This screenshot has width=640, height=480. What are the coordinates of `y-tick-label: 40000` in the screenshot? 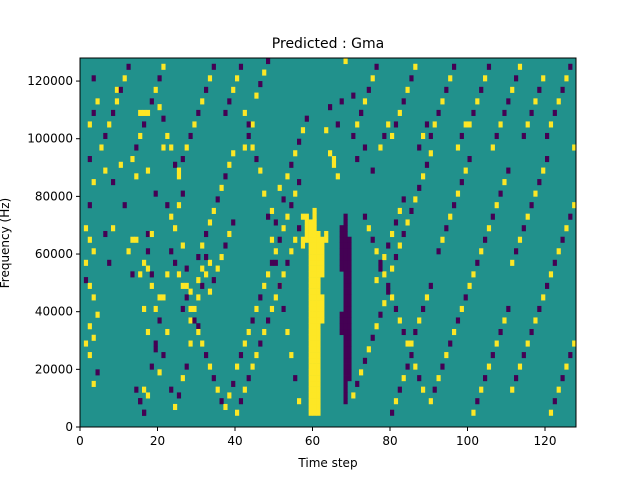 It's located at (54, 312).